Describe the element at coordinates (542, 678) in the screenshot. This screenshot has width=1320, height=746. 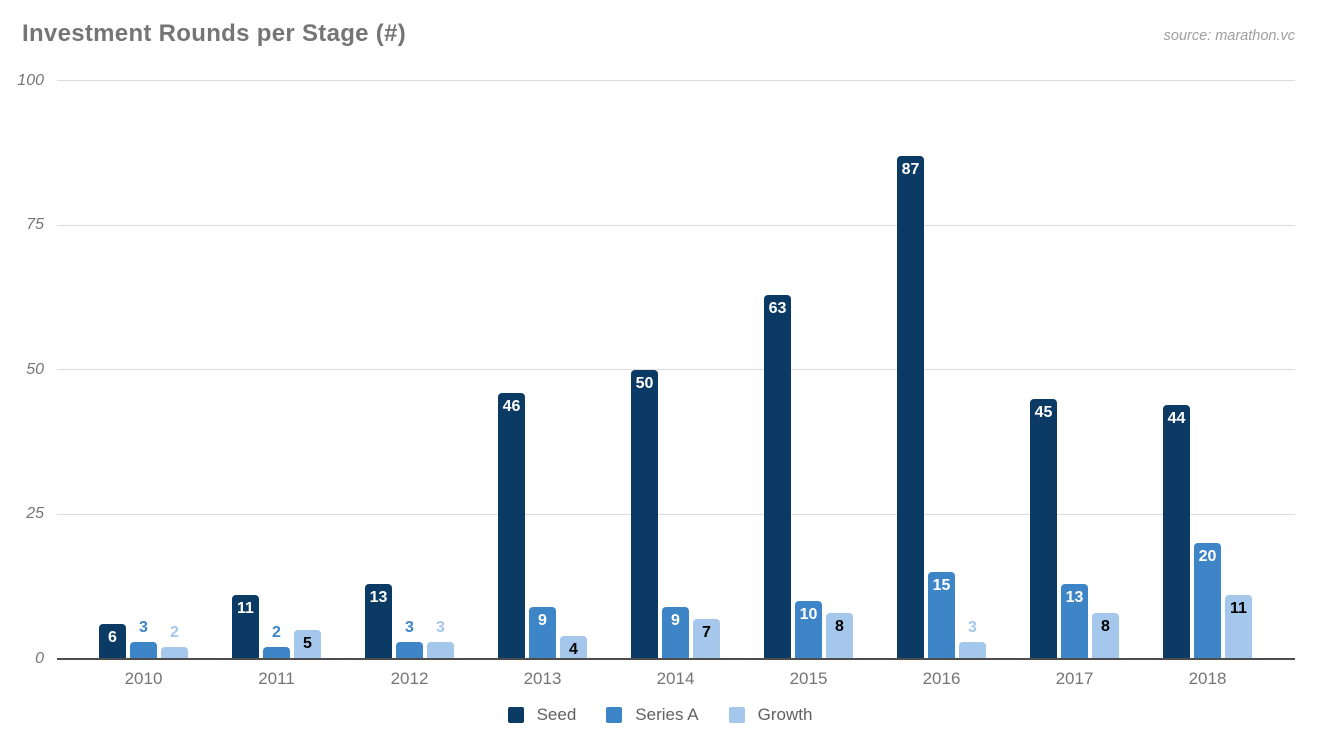
I see `x-axis-category-label: 2013` at that location.